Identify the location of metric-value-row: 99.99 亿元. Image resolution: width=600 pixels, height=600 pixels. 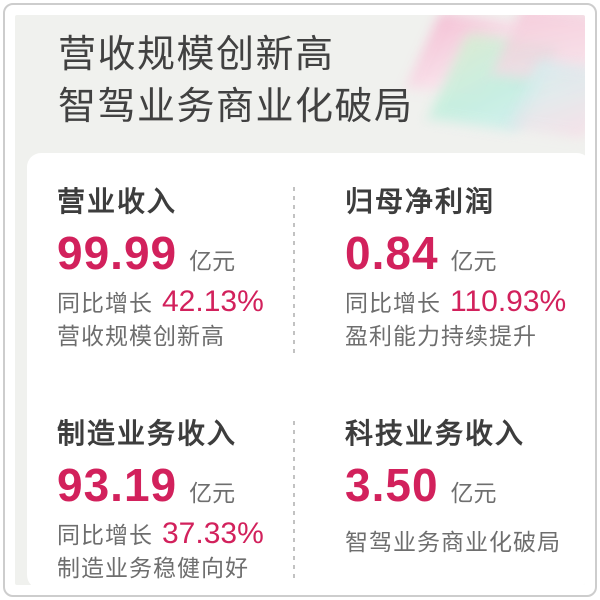
(177, 253).